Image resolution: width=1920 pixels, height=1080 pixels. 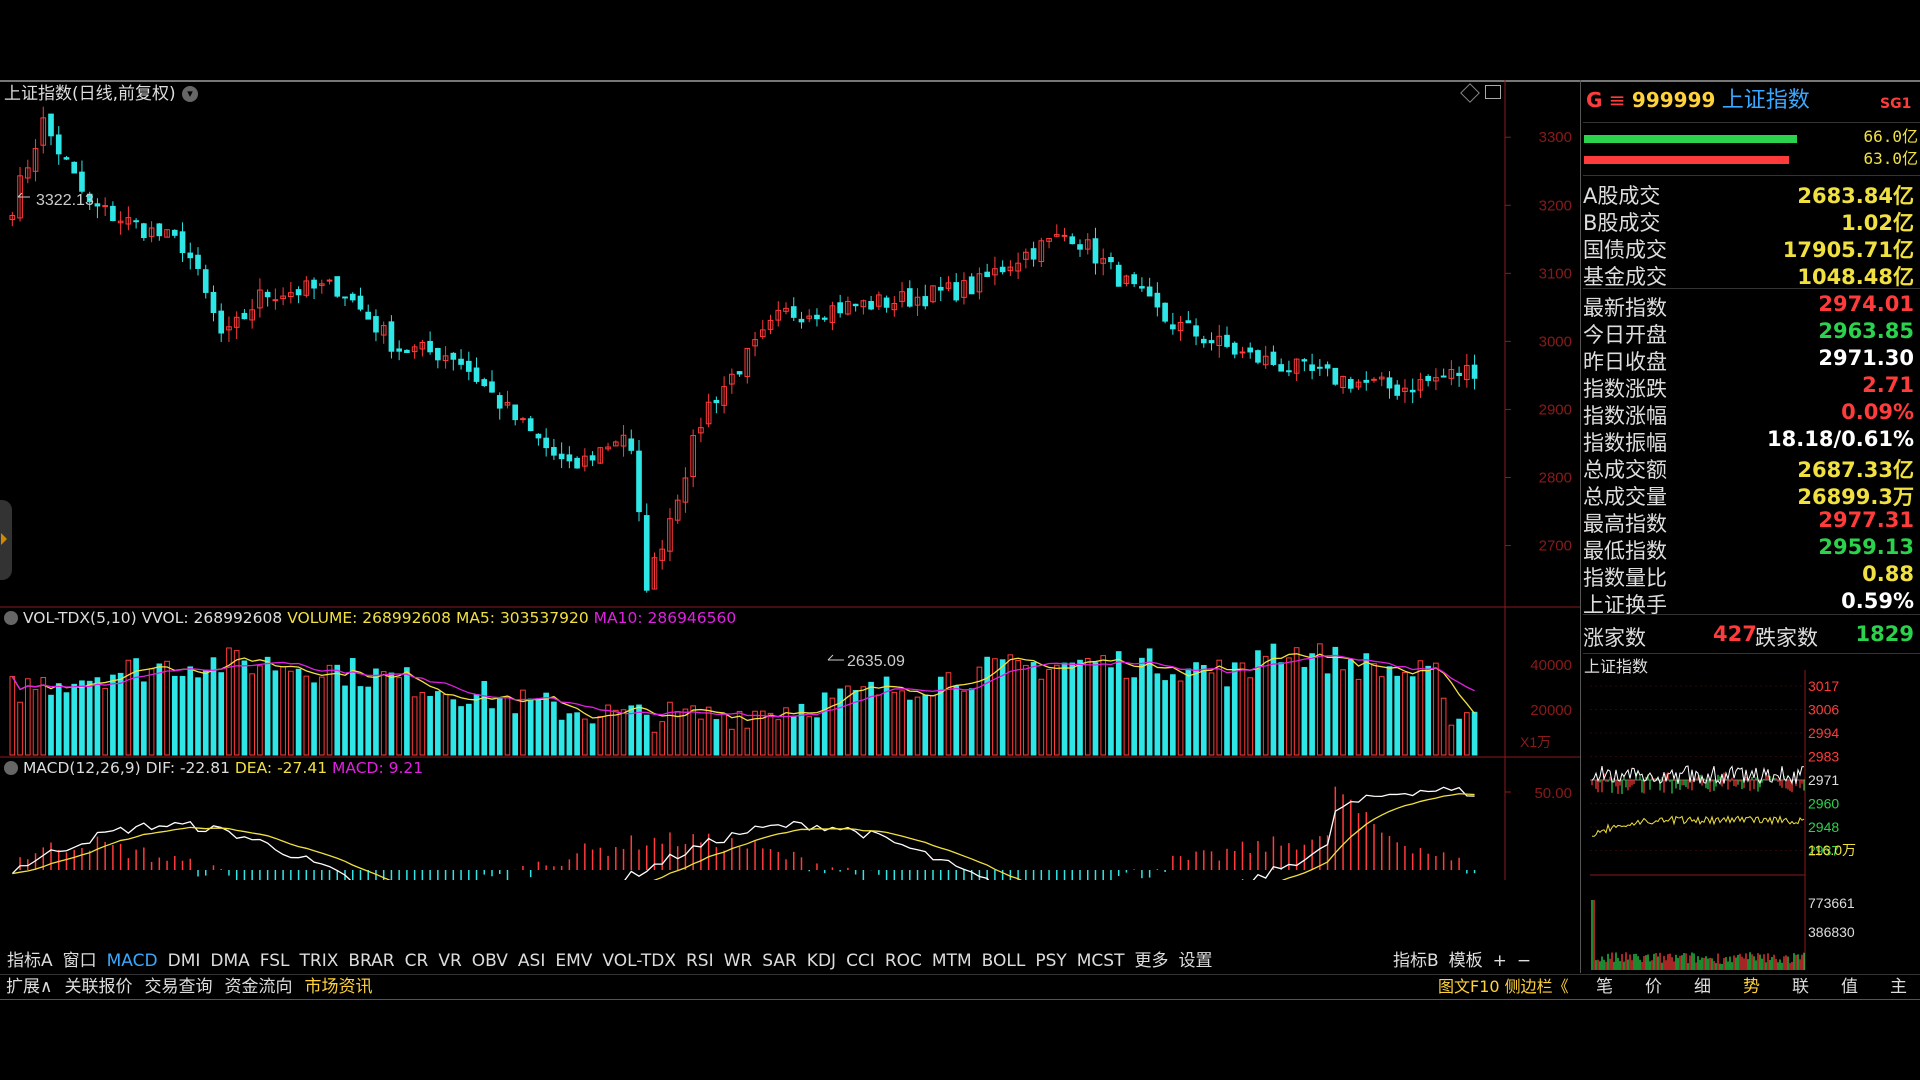 What do you see at coordinates (230, 961) in the screenshot?
I see `indicator-tab-dma: DMA` at bounding box center [230, 961].